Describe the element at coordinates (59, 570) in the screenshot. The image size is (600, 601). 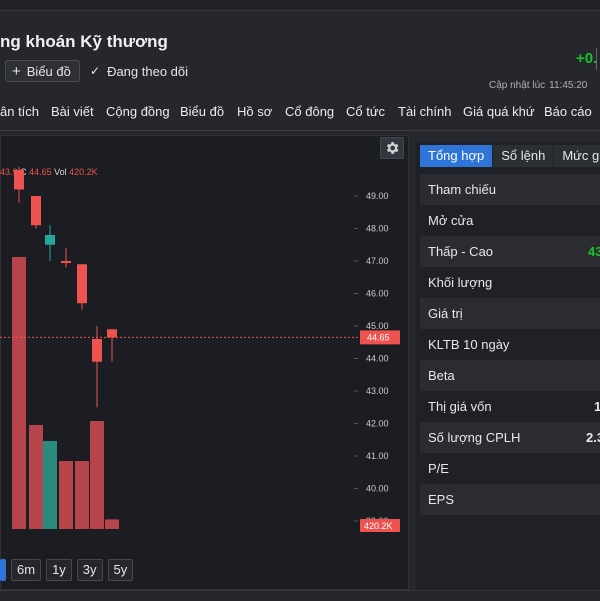
I see `range-button-1y: 1y` at that location.